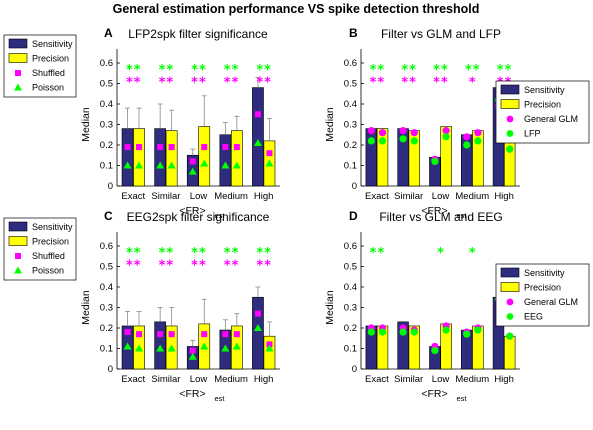  Describe the element at coordinates (106, 349) in the screenshot. I see `y-tick-label: 0.1` at that location.